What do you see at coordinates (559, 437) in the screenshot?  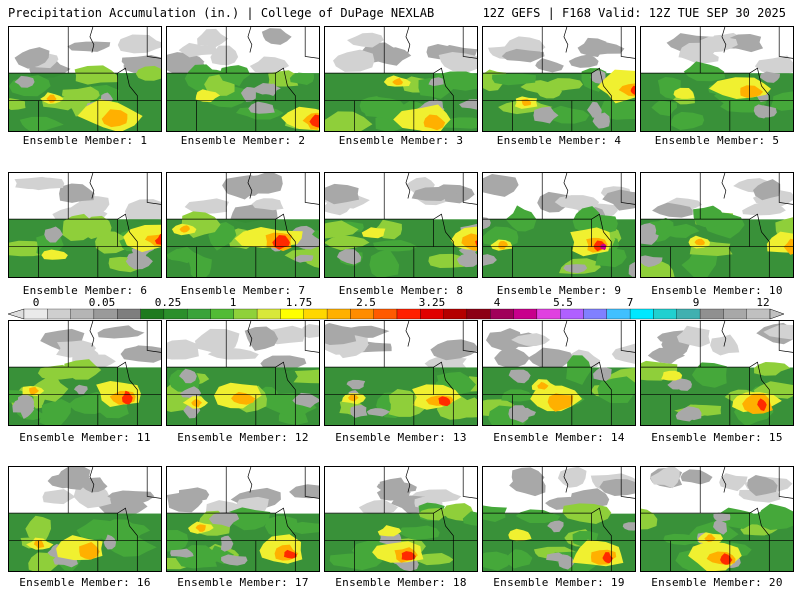 I see `ensemble-member-label: Ensemble Member: 14` at bounding box center [559, 437].